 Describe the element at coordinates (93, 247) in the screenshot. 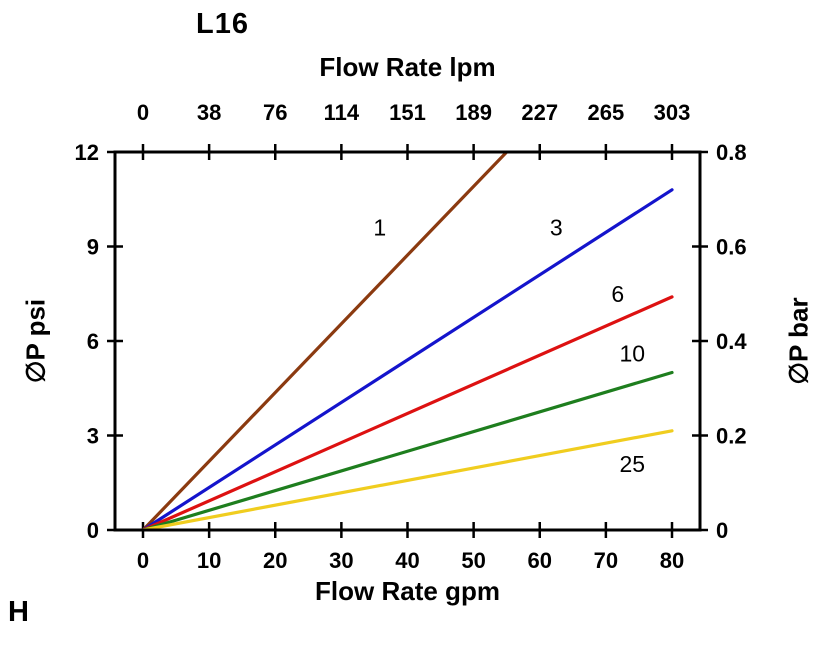

I see `left-y-tick-label: 9` at that location.